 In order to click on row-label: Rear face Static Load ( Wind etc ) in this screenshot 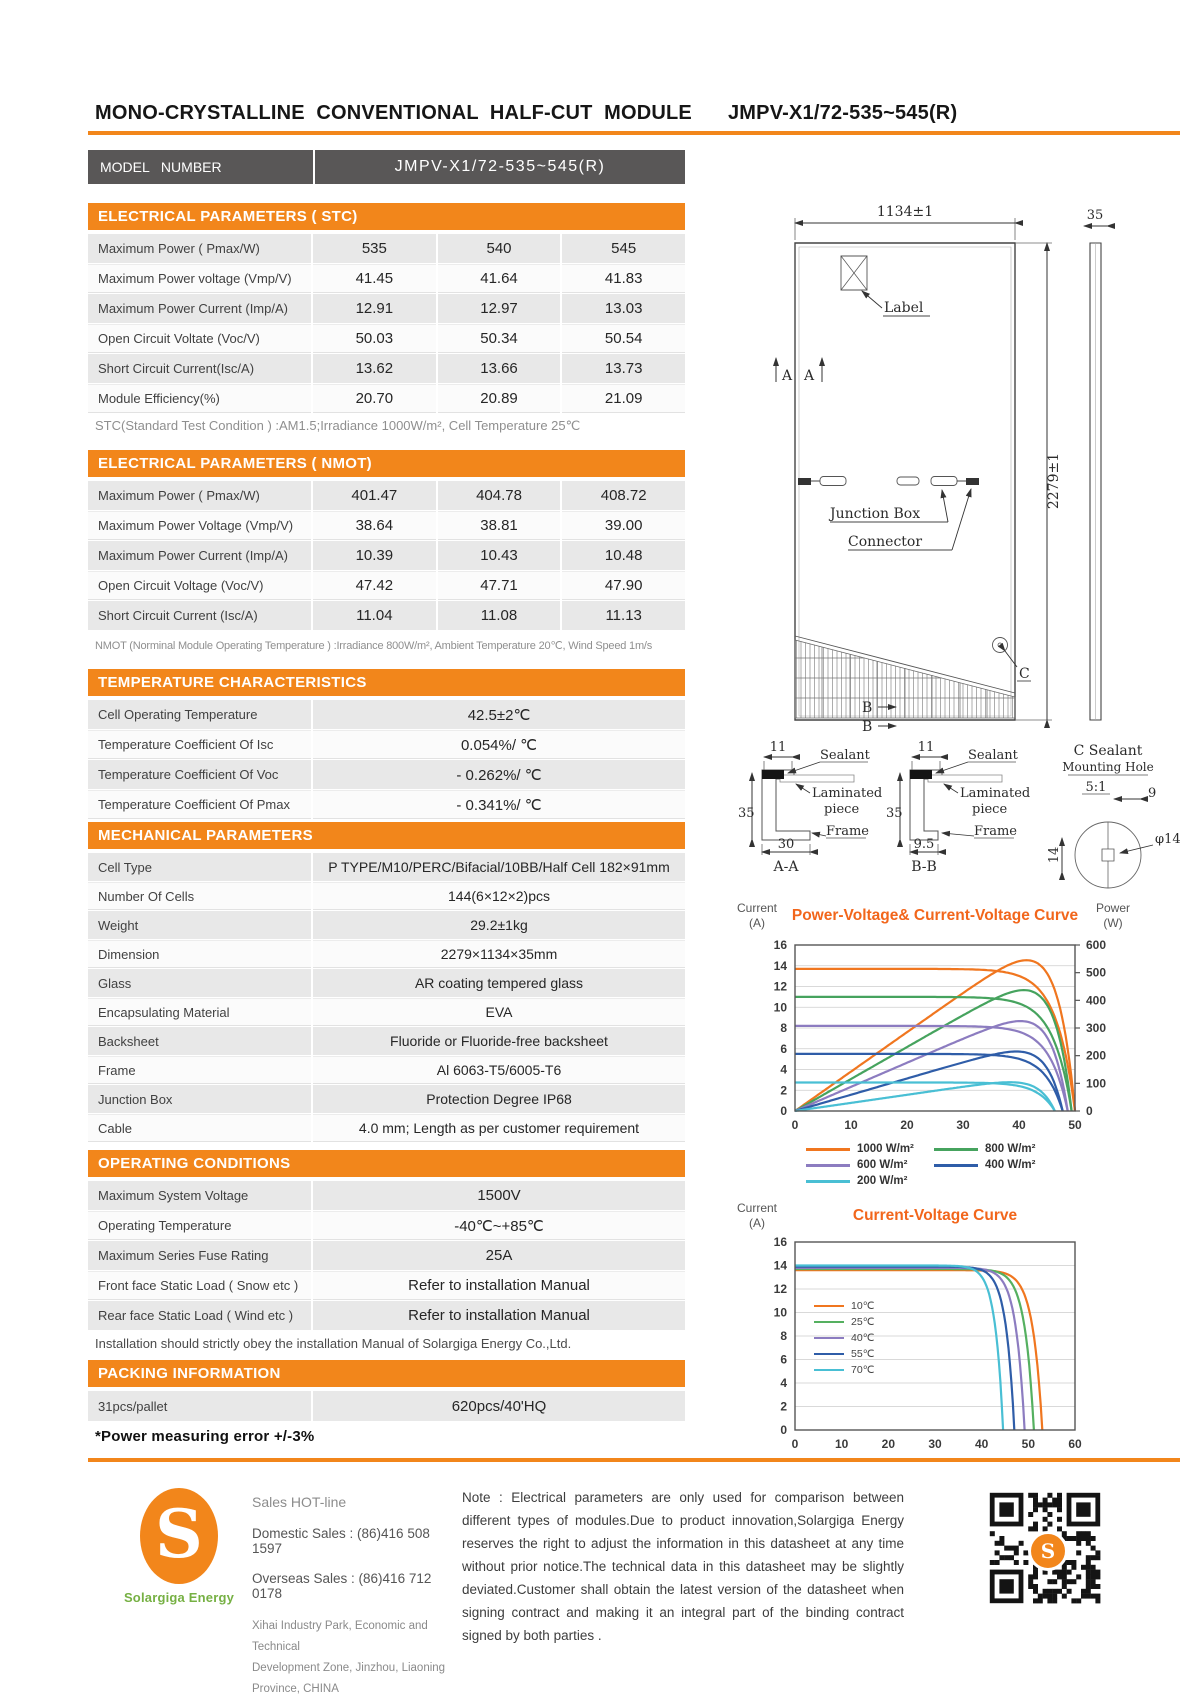, I will do `click(199, 1315)`.